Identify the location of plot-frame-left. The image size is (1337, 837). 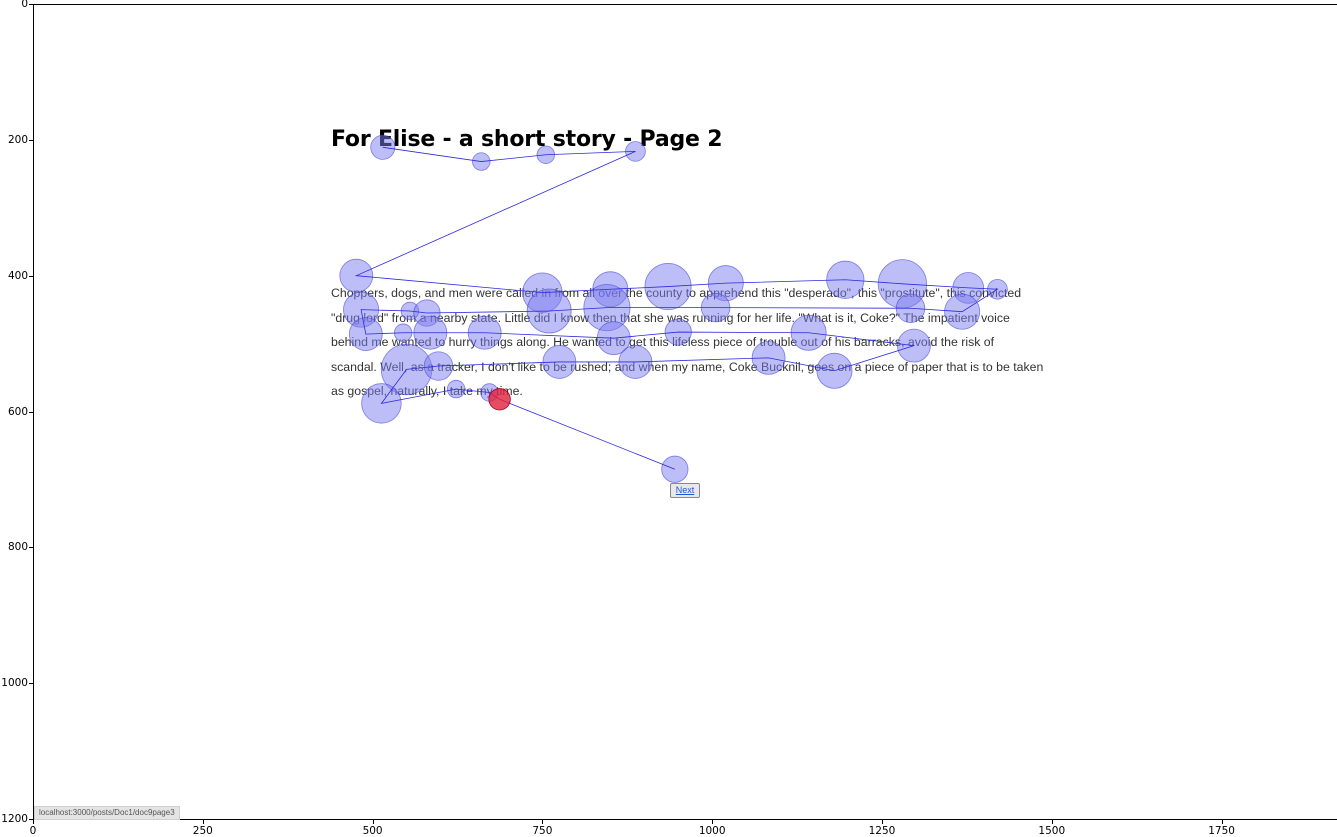
(33, 412).